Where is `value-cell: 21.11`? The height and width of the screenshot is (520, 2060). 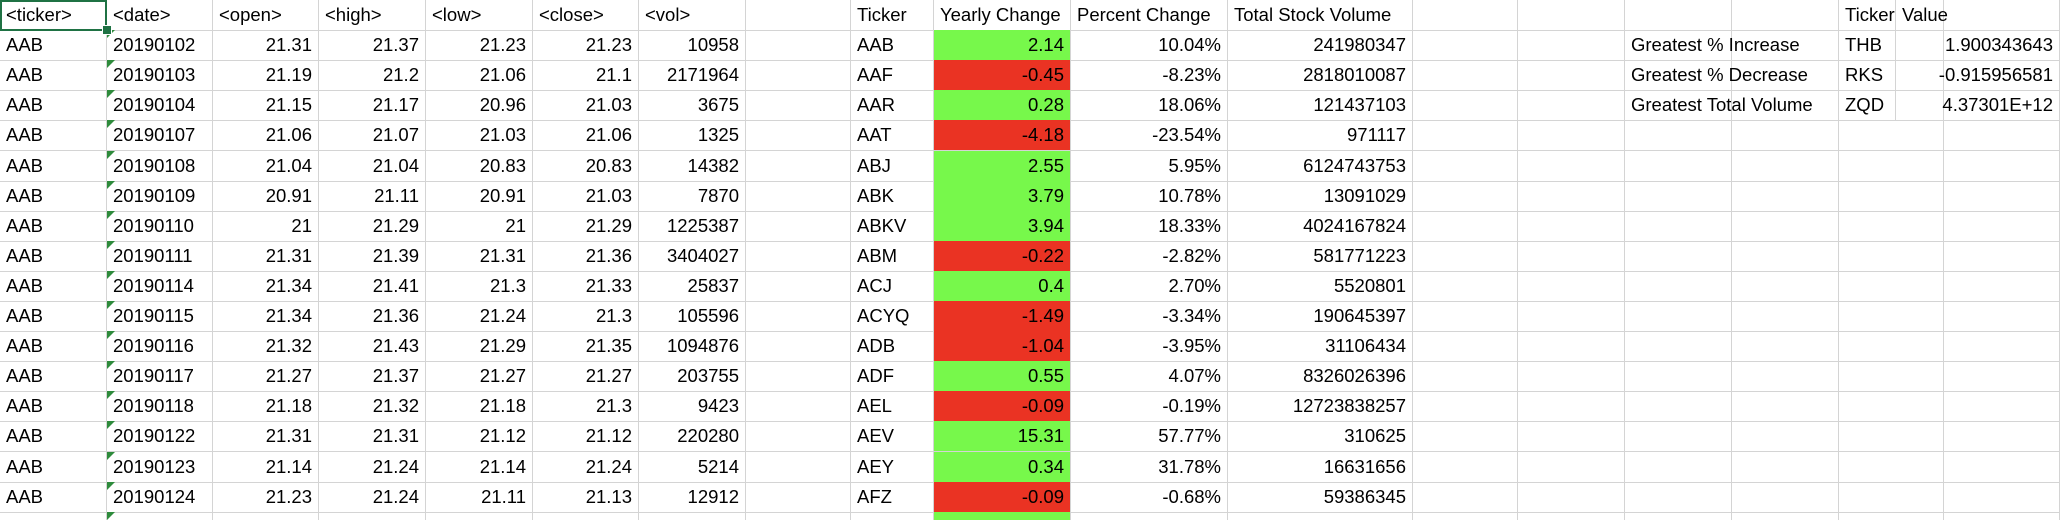 value-cell: 21.11 is located at coordinates (372, 196).